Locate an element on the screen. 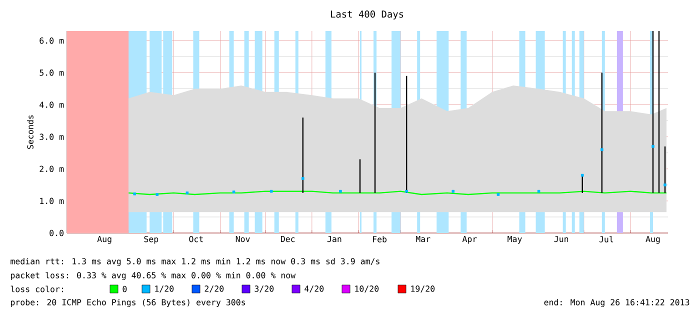 This screenshot has height=321, width=697. x-tick-label: Feb is located at coordinates (379, 239).